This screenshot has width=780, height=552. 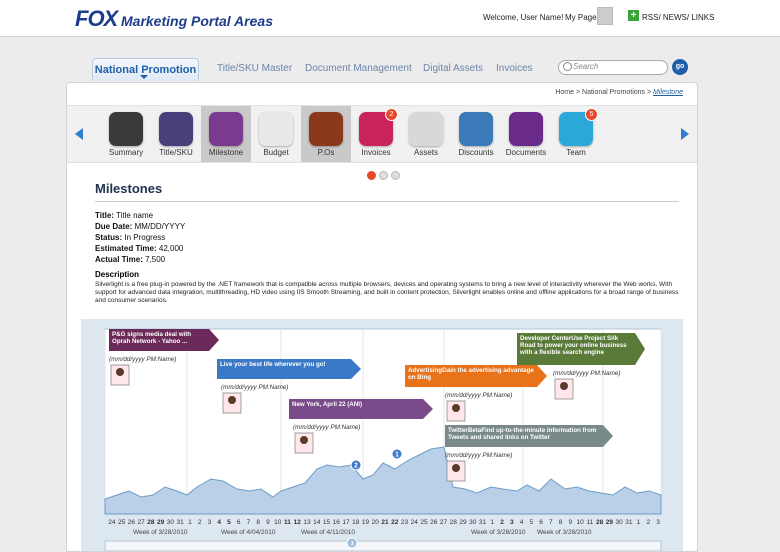 I want to click on day-tick-label: 30, so click(x=473, y=522).